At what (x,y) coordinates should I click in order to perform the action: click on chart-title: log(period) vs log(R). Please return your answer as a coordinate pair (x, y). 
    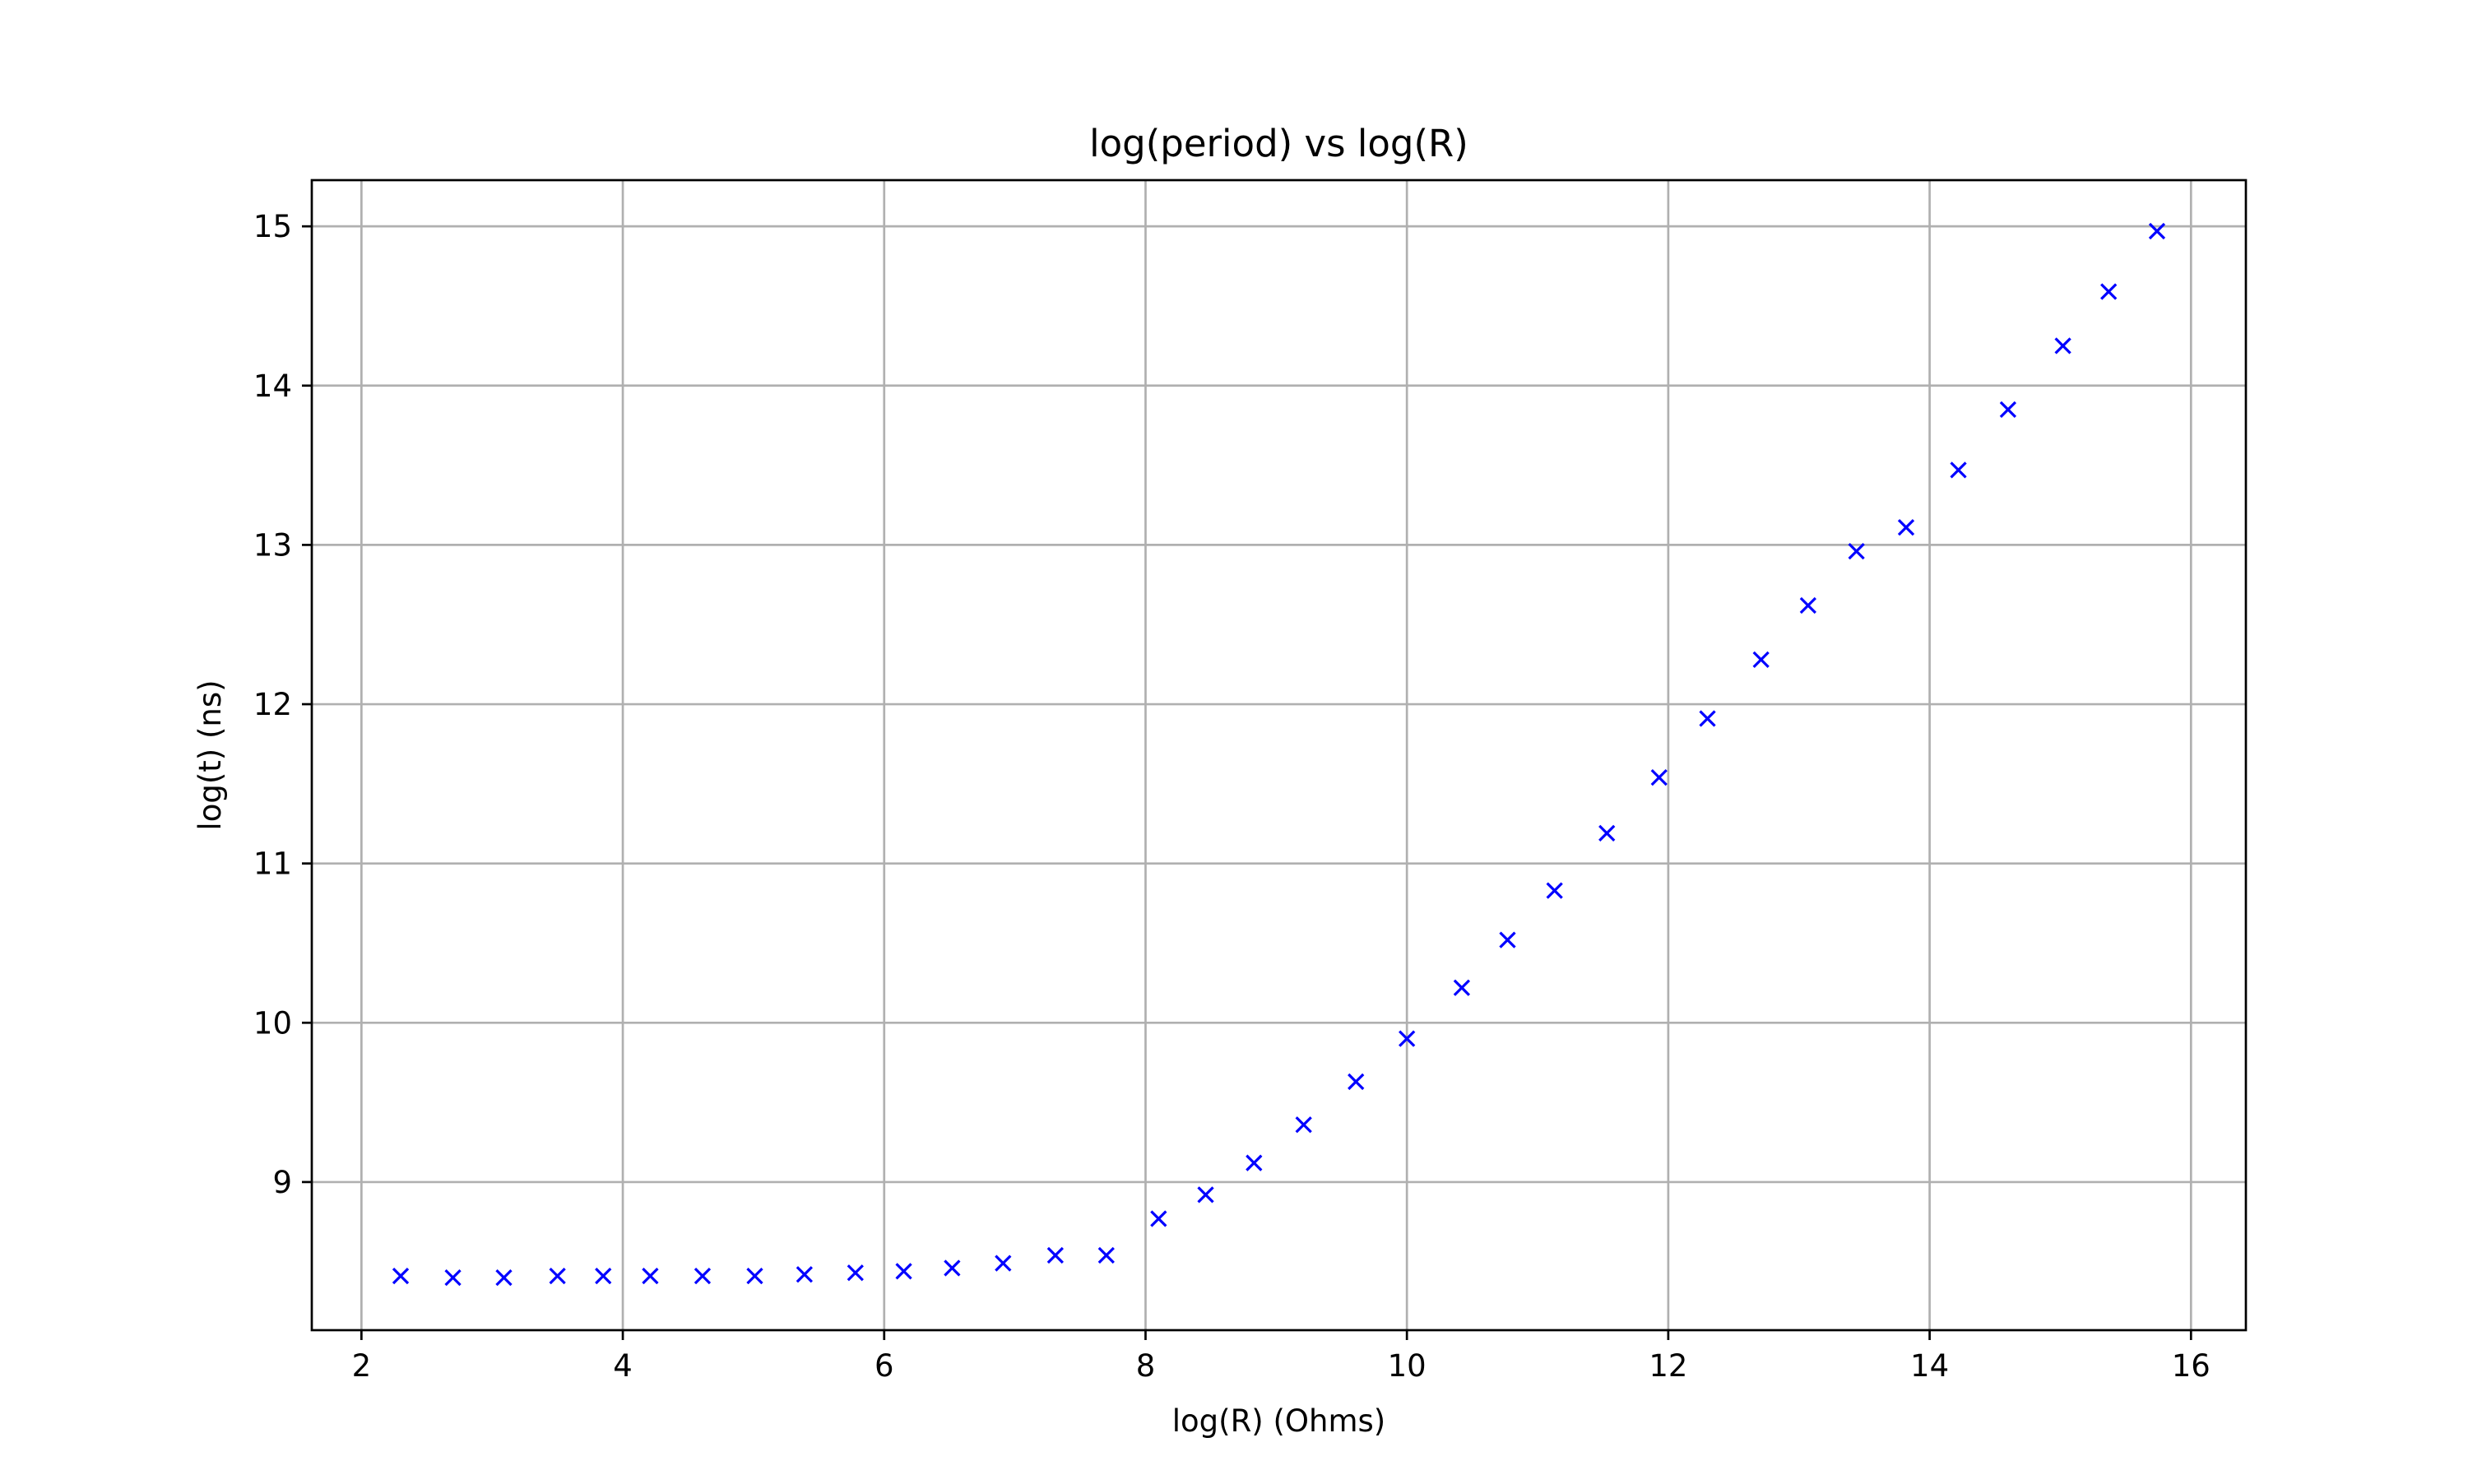
    Looking at the image, I should click on (1278, 143).